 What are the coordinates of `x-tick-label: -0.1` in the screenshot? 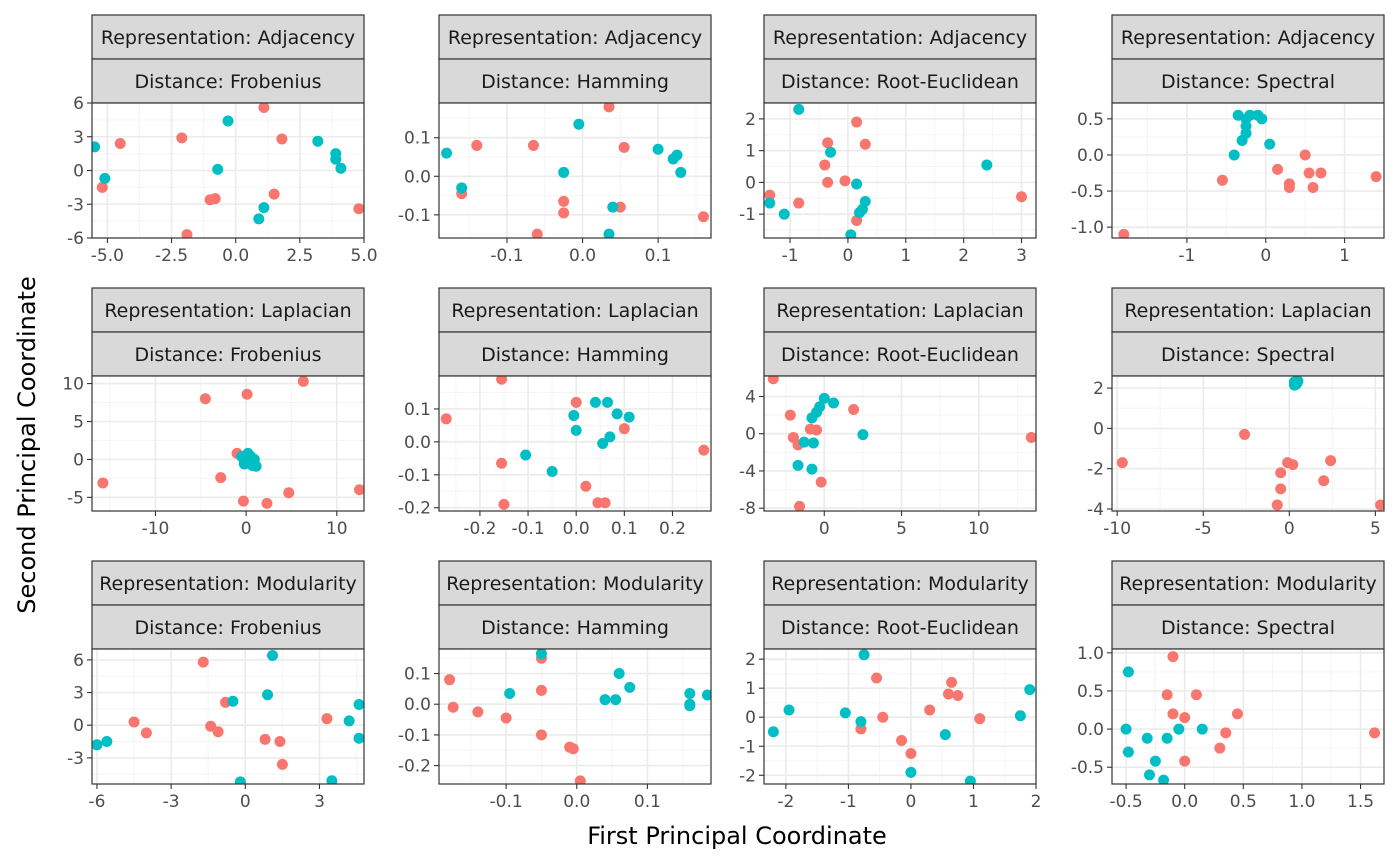 It's located at (506, 802).